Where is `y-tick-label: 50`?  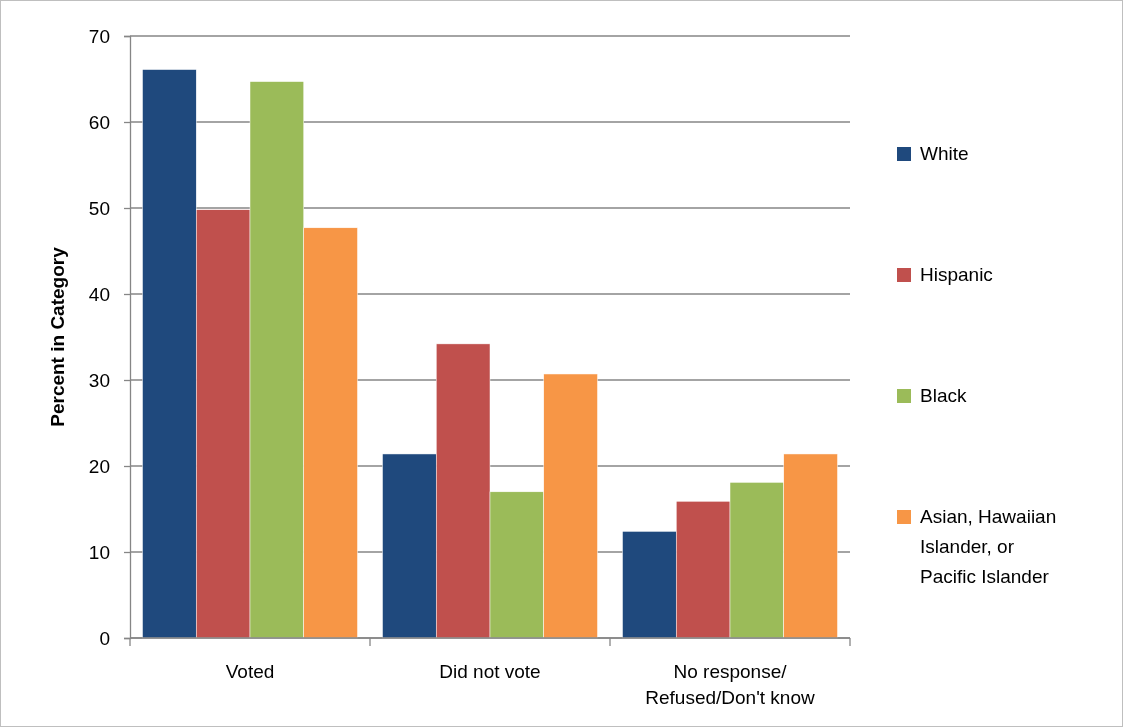
y-tick-label: 50 is located at coordinates (99, 208).